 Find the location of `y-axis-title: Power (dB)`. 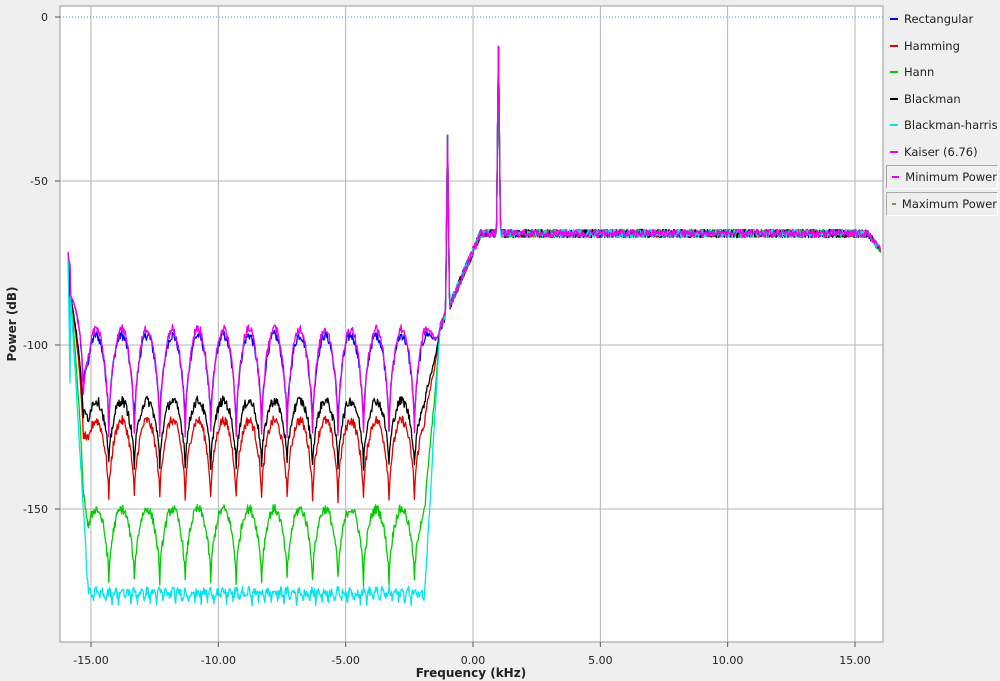

y-axis-title: Power (dB) is located at coordinates (12, 323).